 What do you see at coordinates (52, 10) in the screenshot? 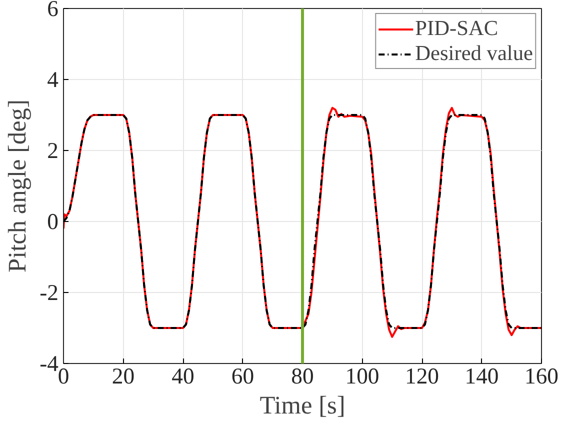
I see `y-tick-label: 6` at bounding box center [52, 10].